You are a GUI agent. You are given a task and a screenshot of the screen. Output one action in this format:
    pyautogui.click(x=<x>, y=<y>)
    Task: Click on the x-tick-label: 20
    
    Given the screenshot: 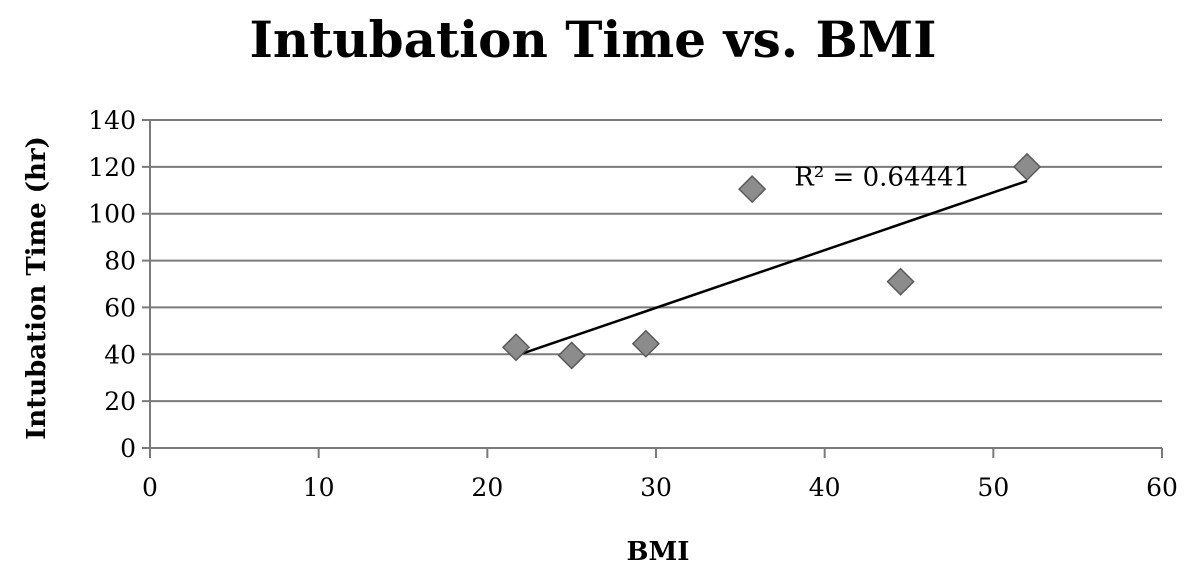 What is the action you would take?
    pyautogui.click(x=487, y=487)
    